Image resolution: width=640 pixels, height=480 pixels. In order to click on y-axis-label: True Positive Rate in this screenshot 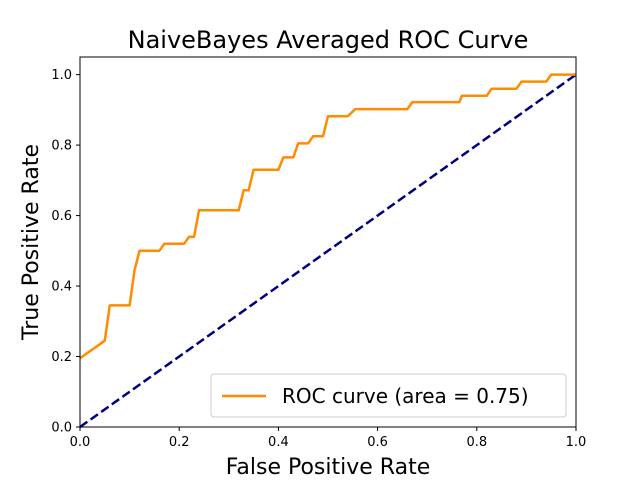, I will do `click(31, 242)`.